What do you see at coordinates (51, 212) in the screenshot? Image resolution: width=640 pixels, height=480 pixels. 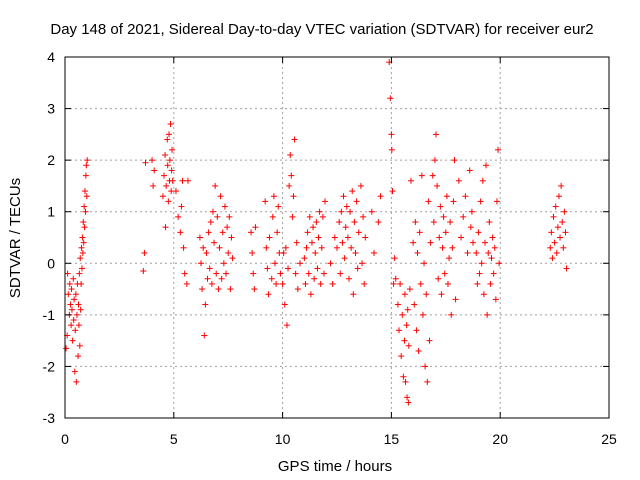 I see `y-tick-label: 1` at bounding box center [51, 212].